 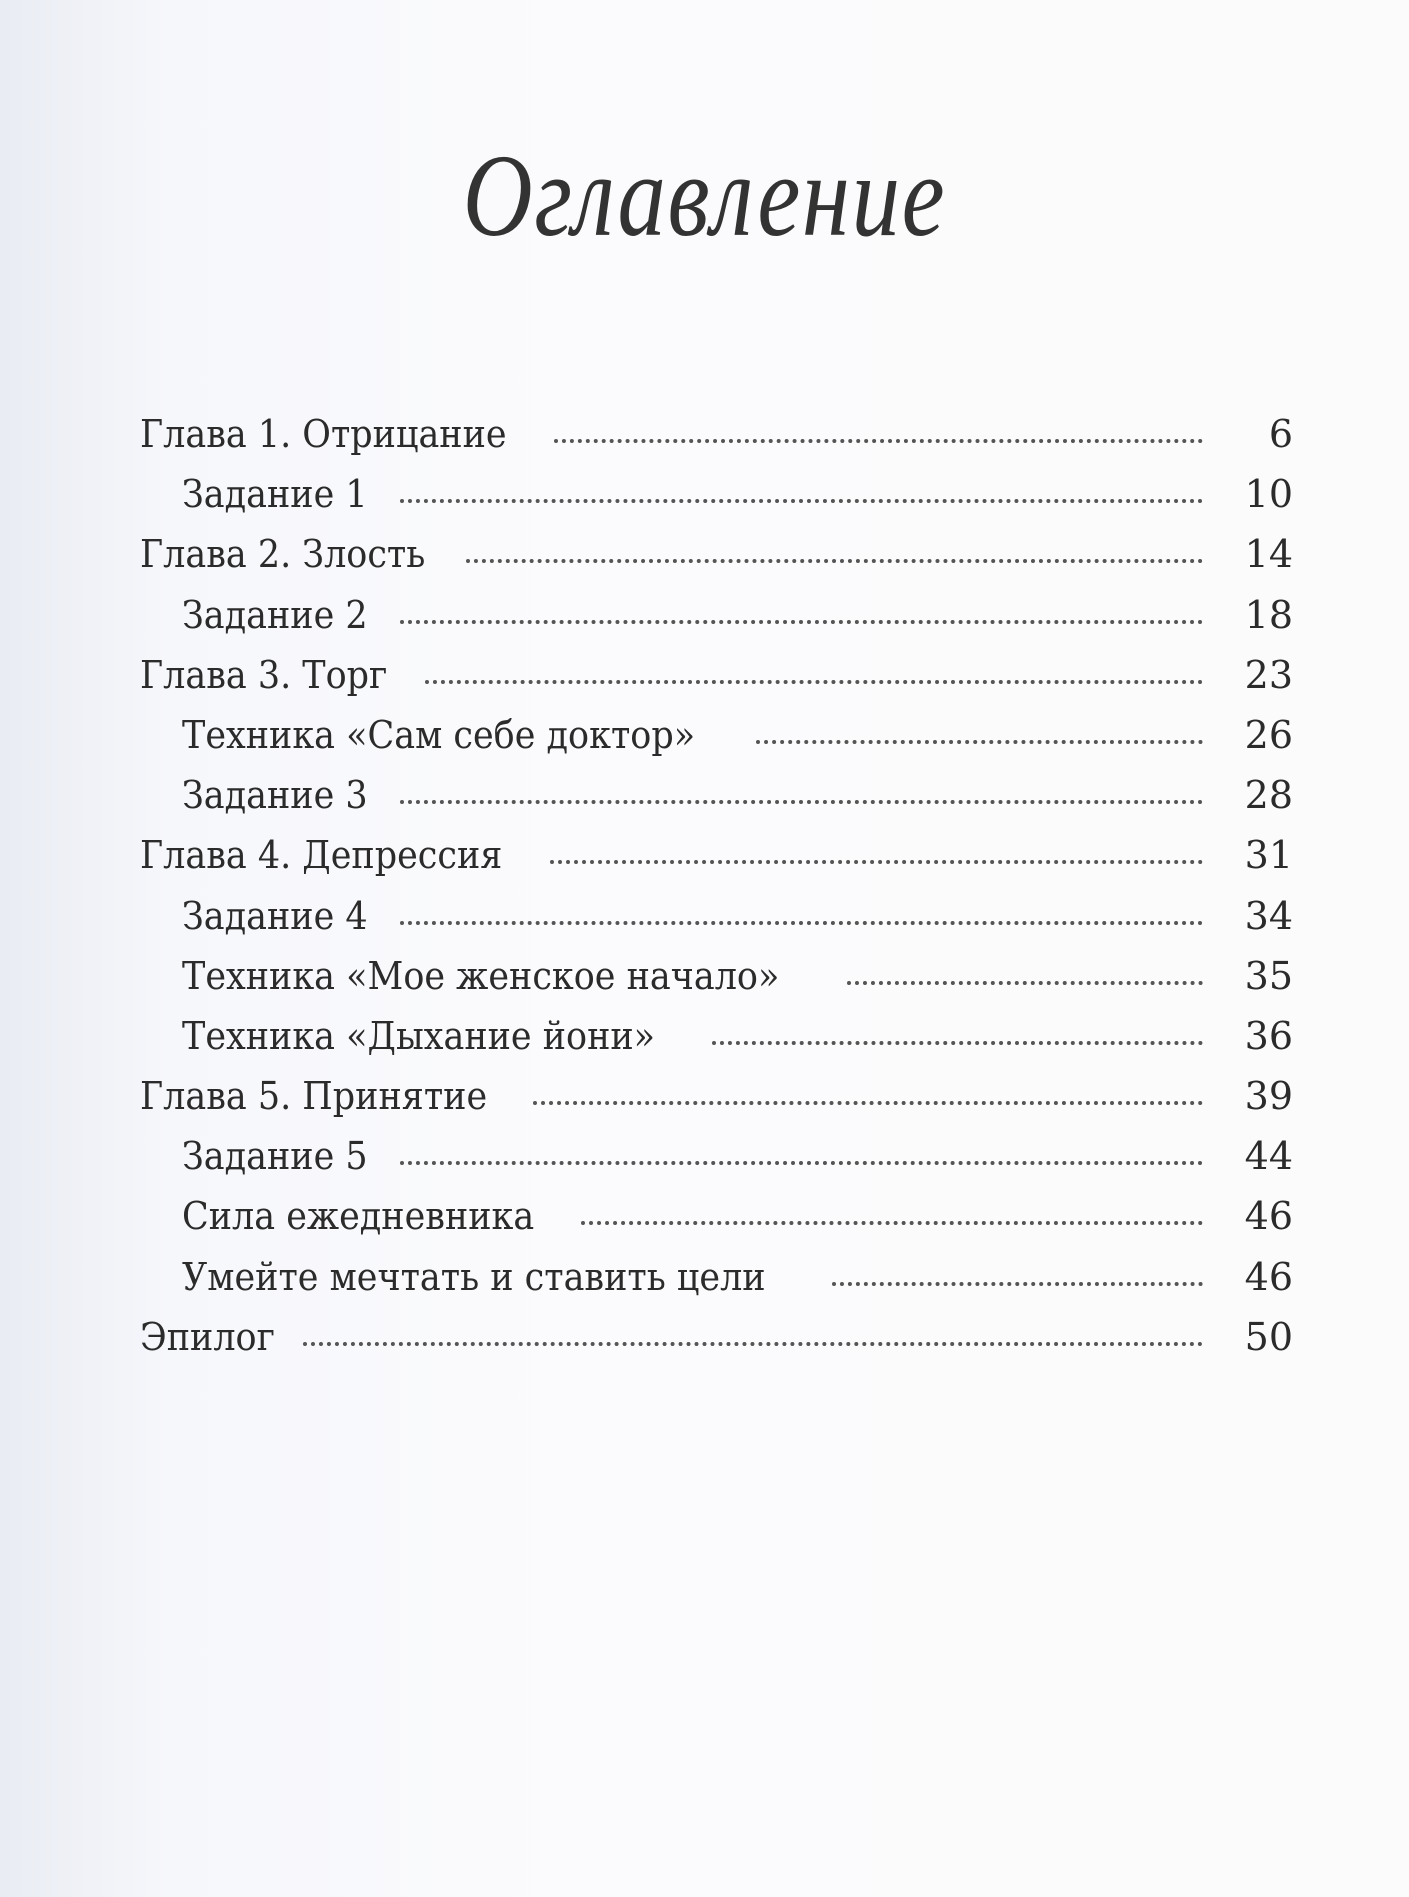 I want to click on toc-entry-label: Задание 5, so click(x=275, y=1156).